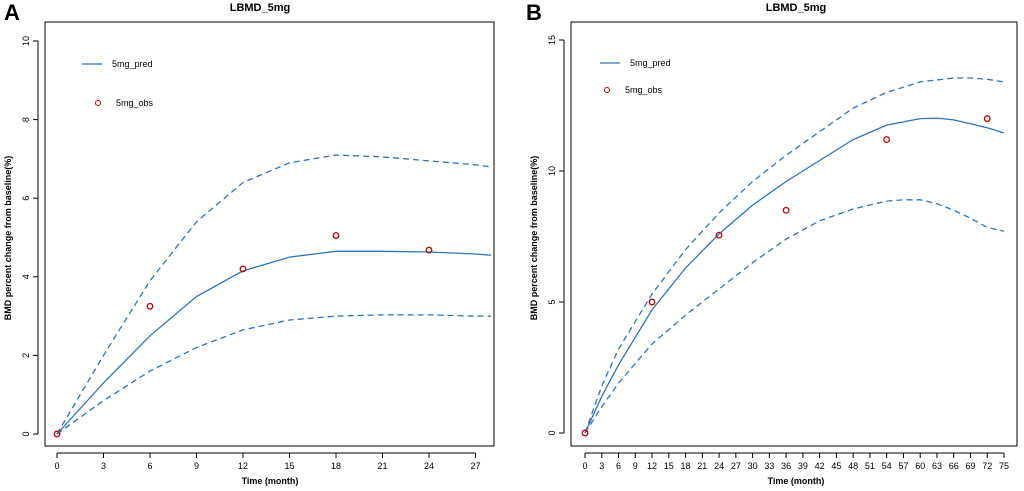  Describe the element at coordinates (652, 466) in the screenshot. I see `chart-b-x-tick-label: 12` at that location.